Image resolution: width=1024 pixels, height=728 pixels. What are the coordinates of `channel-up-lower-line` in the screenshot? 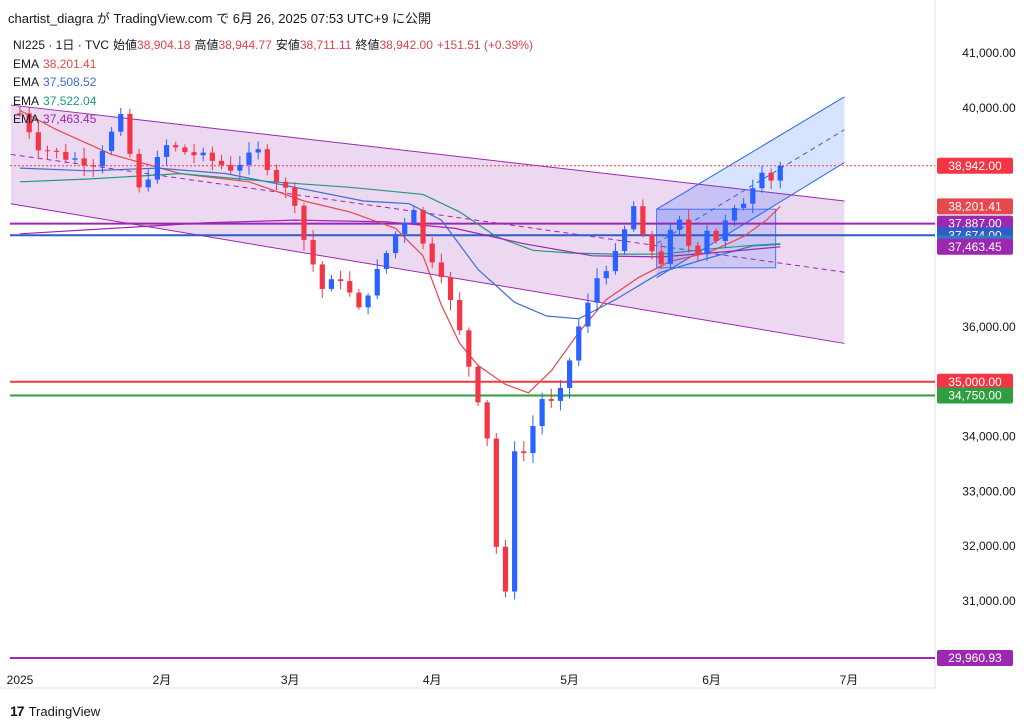 It's located at (750, 220).